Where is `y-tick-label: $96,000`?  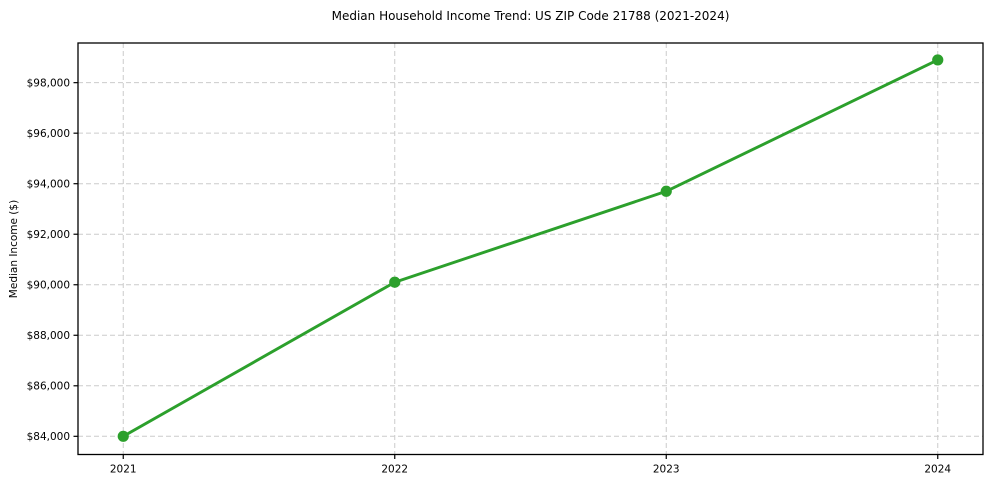
y-tick-label: $96,000 is located at coordinates (48, 134).